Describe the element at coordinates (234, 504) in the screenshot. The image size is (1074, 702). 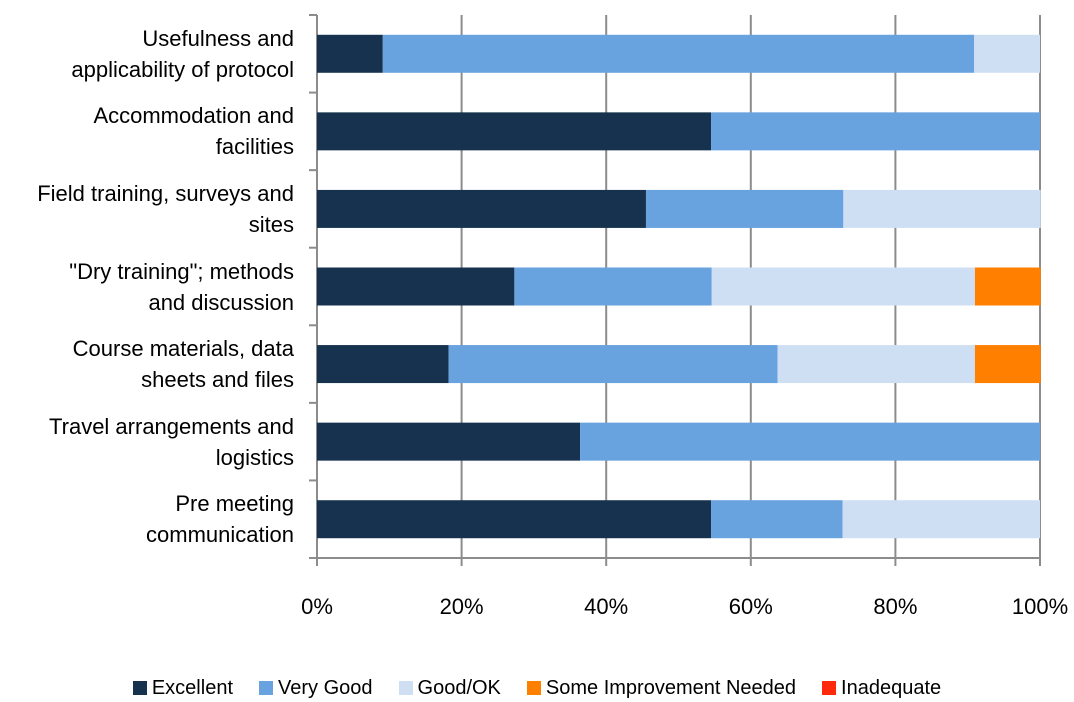
I see `category-label-line: Pre meeting` at that location.